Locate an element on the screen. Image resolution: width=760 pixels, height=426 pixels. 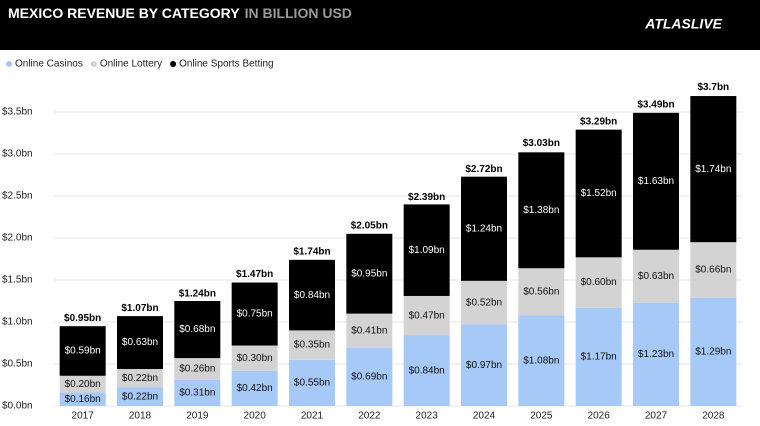
value-label: $0.47bn is located at coordinates (427, 315).